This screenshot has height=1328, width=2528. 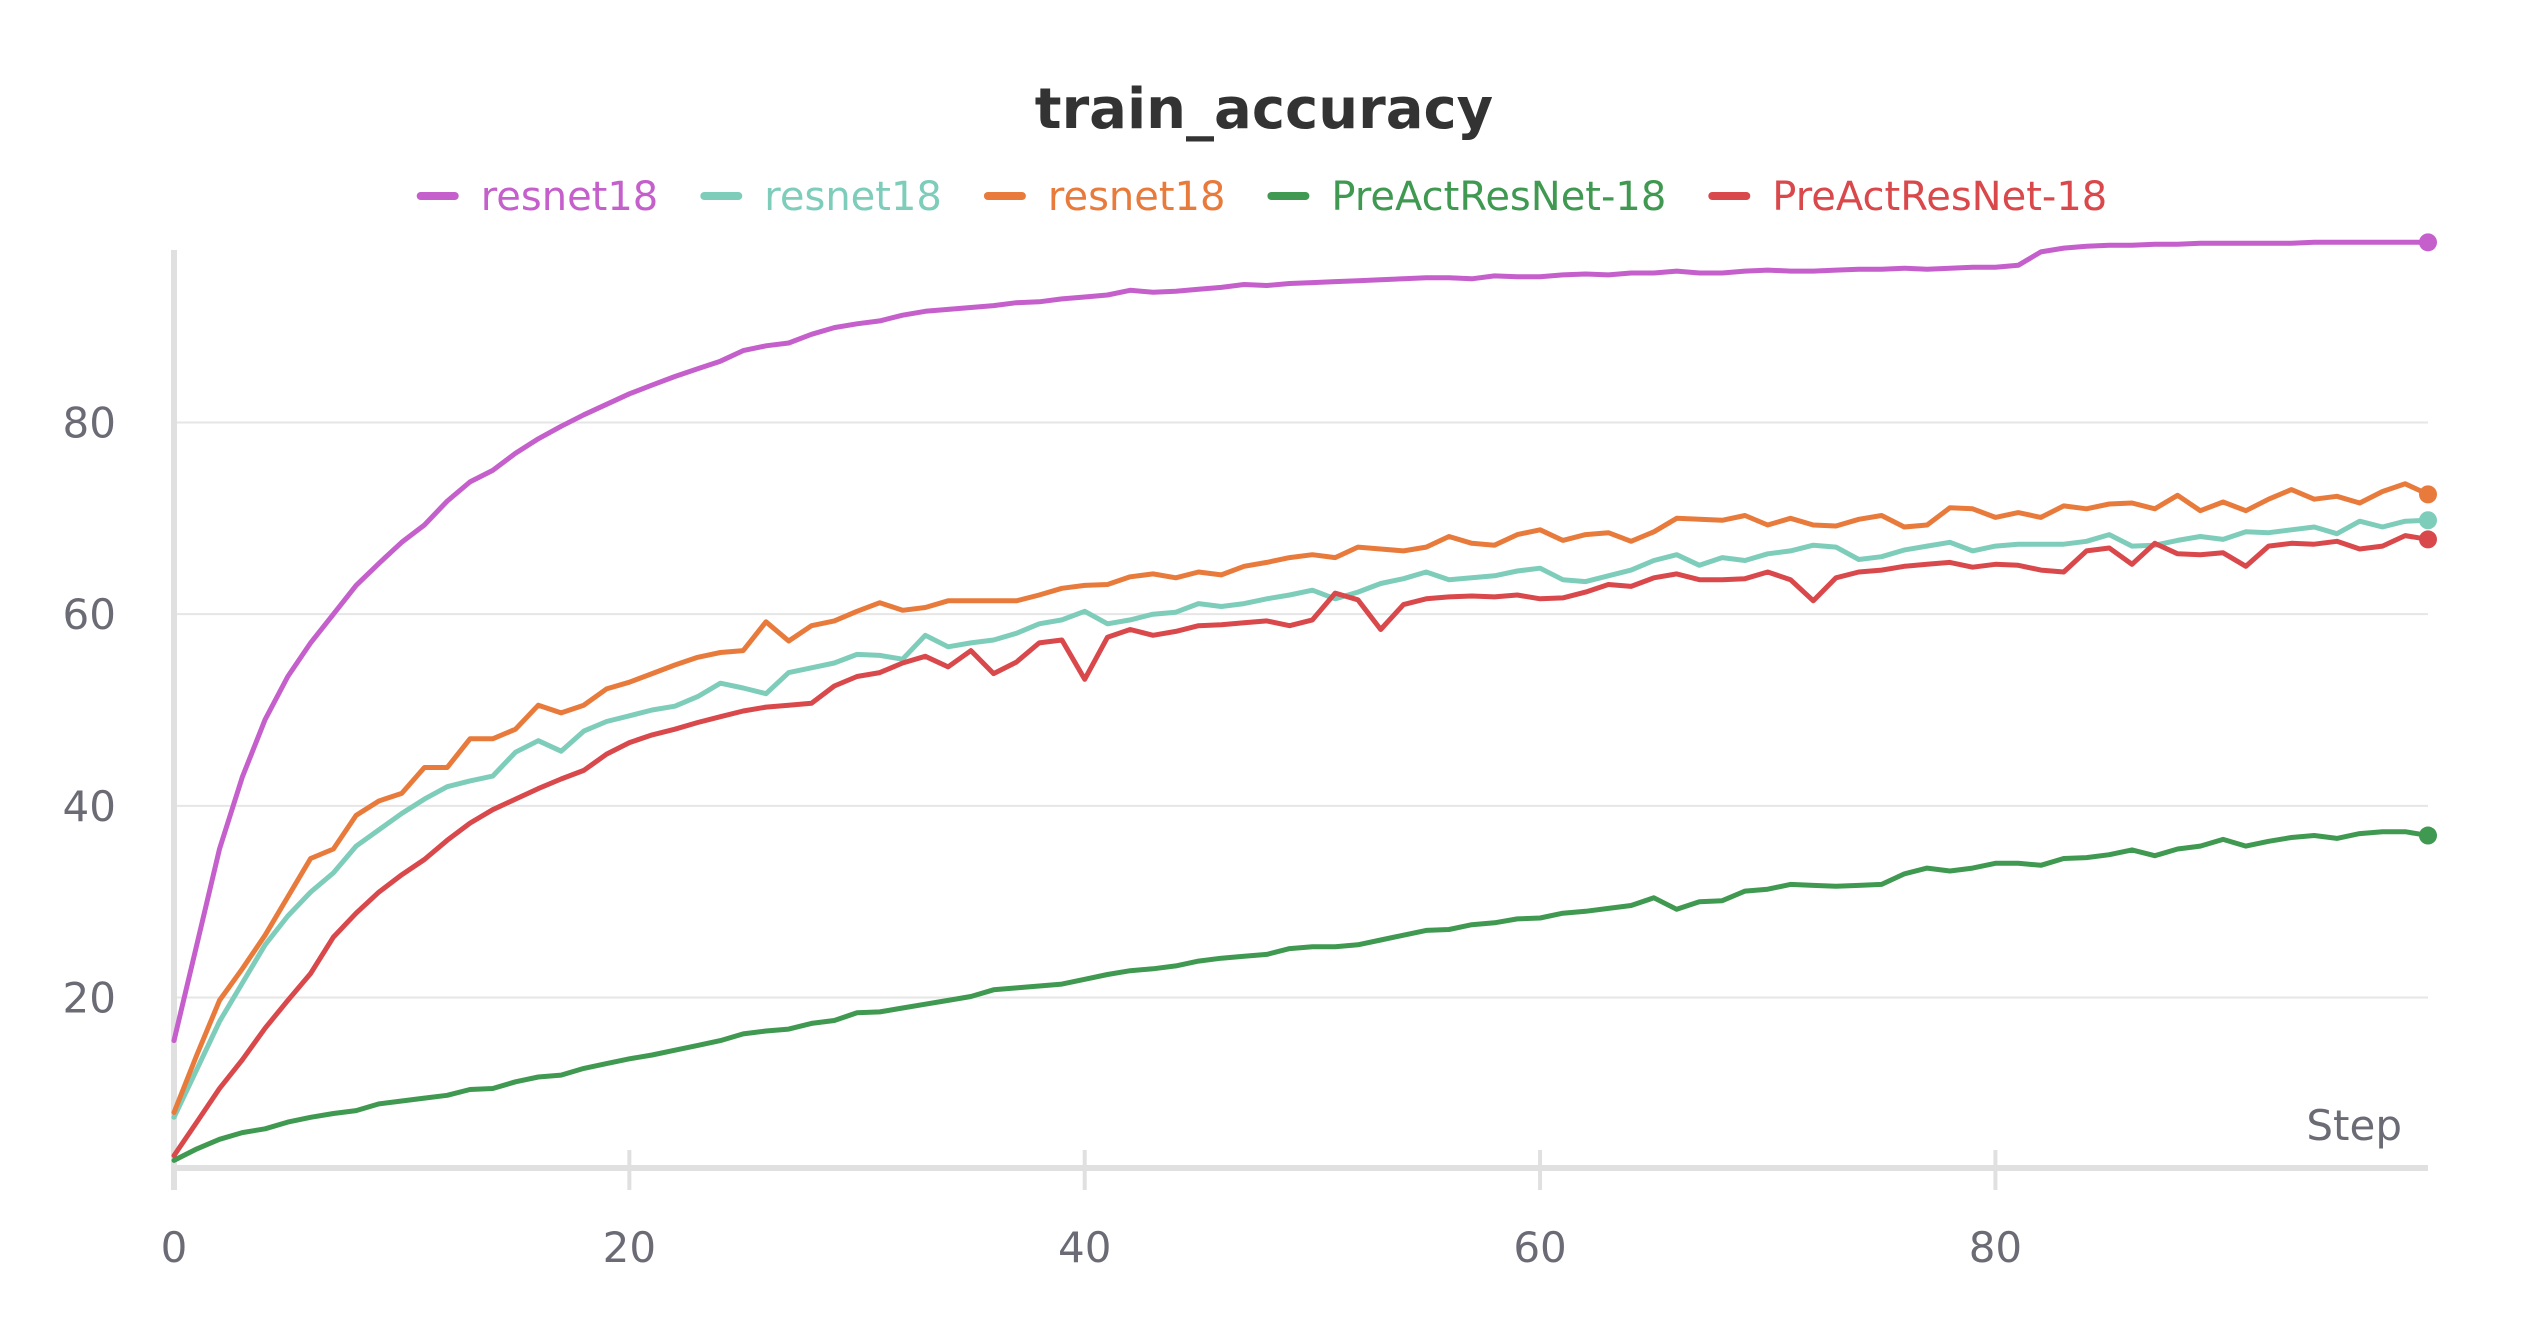 What do you see at coordinates (1264, 109) in the screenshot?
I see `chart-title: train_accuracy` at bounding box center [1264, 109].